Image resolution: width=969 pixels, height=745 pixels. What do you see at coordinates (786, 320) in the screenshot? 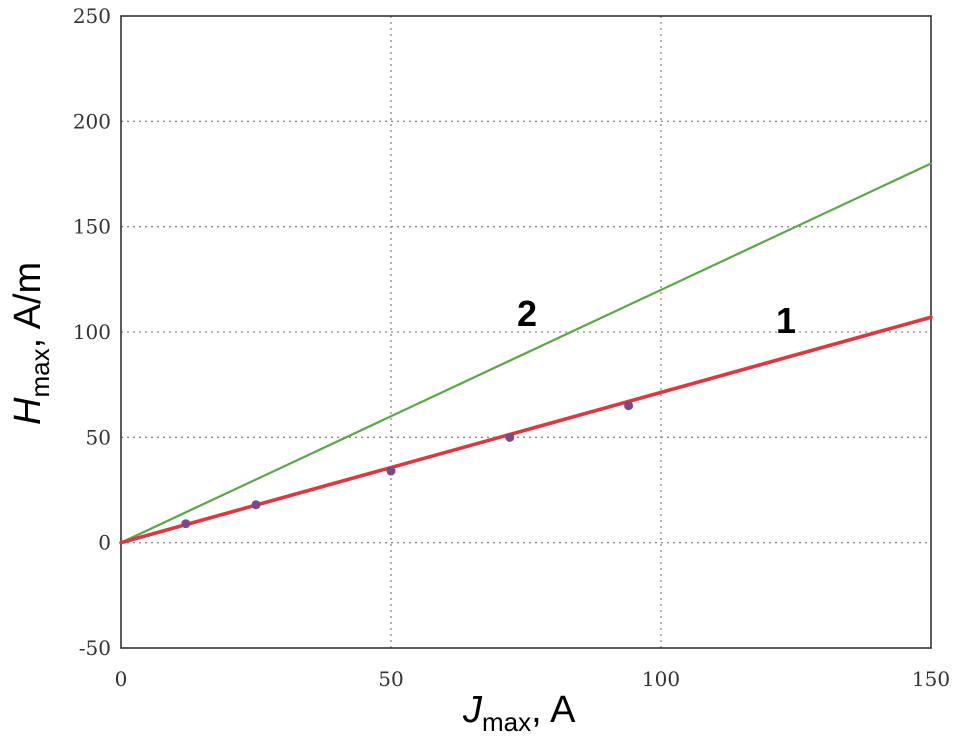
I see `series-1-label: 1` at bounding box center [786, 320].